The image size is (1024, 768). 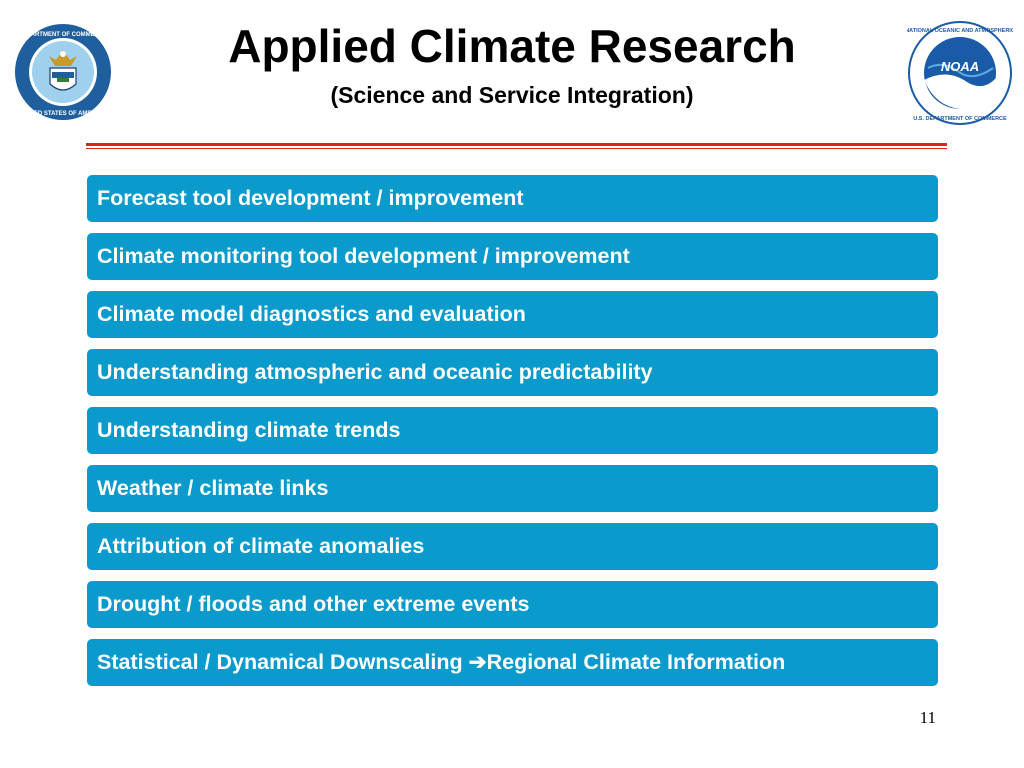 What do you see at coordinates (516, 144) in the screenshot?
I see `header-rule` at bounding box center [516, 144].